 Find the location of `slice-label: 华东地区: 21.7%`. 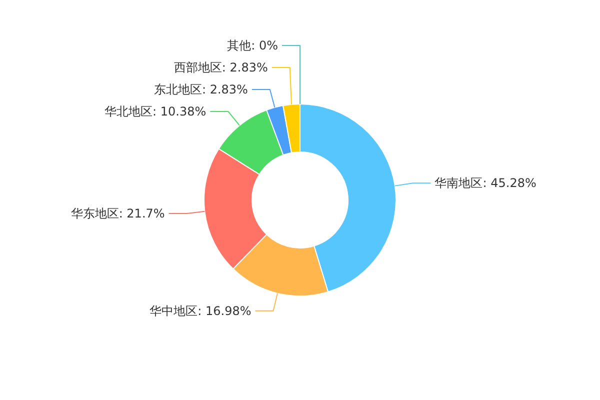

slice-label: 华东地区: 21.7% is located at coordinates (117, 213).